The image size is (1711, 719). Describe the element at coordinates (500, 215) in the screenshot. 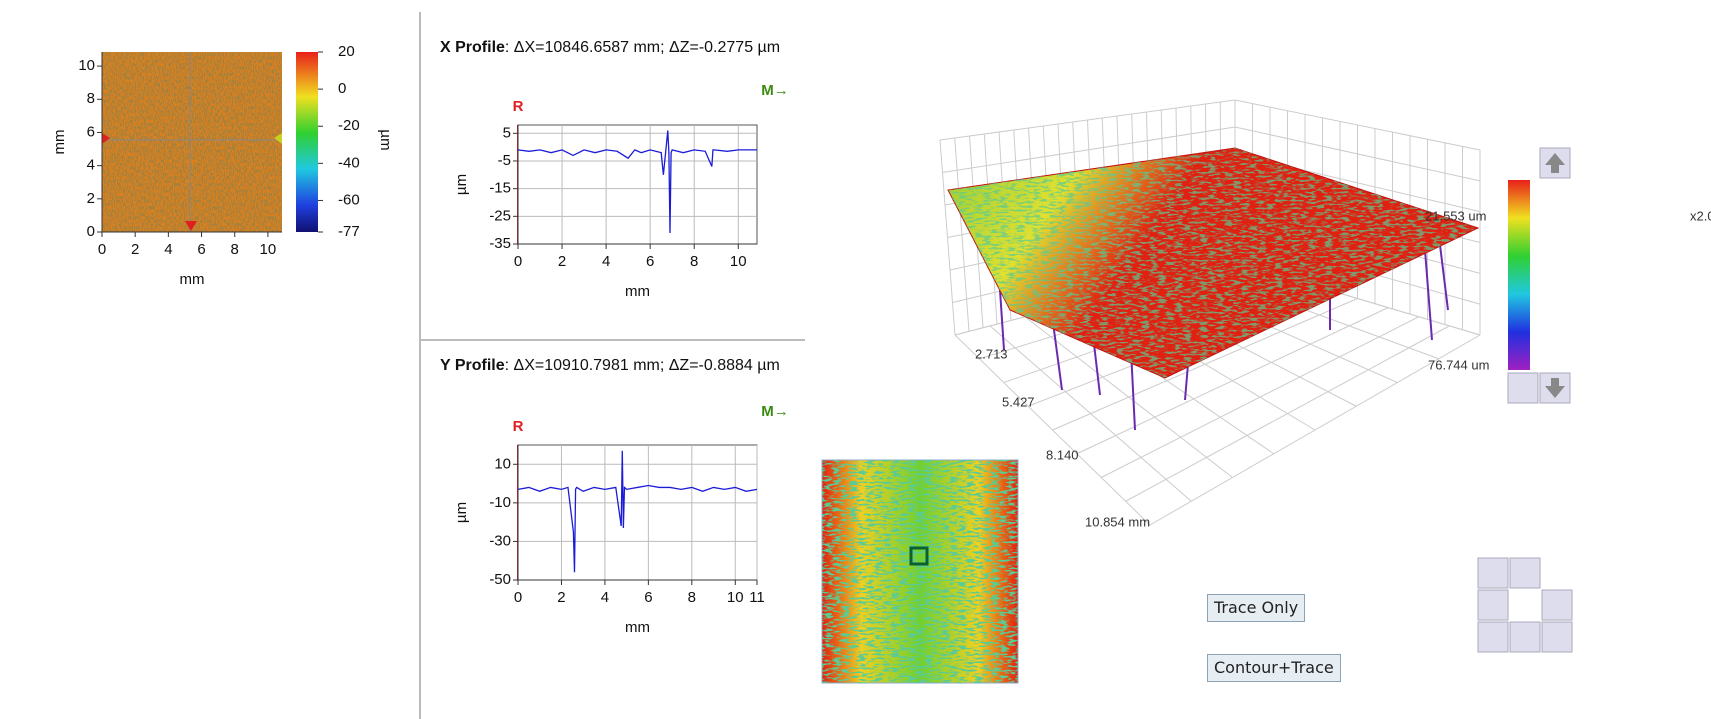

I see `y-tick-label: -25` at that location.